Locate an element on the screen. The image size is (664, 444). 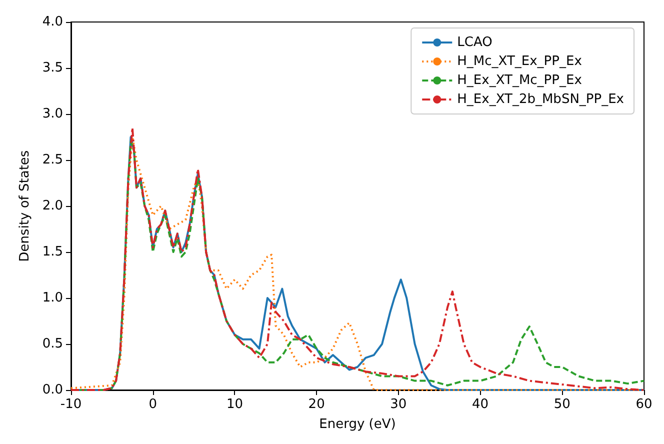
legend-label: H_Mc_XT_Ex_PP_Ex is located at coordinates (519, 61).